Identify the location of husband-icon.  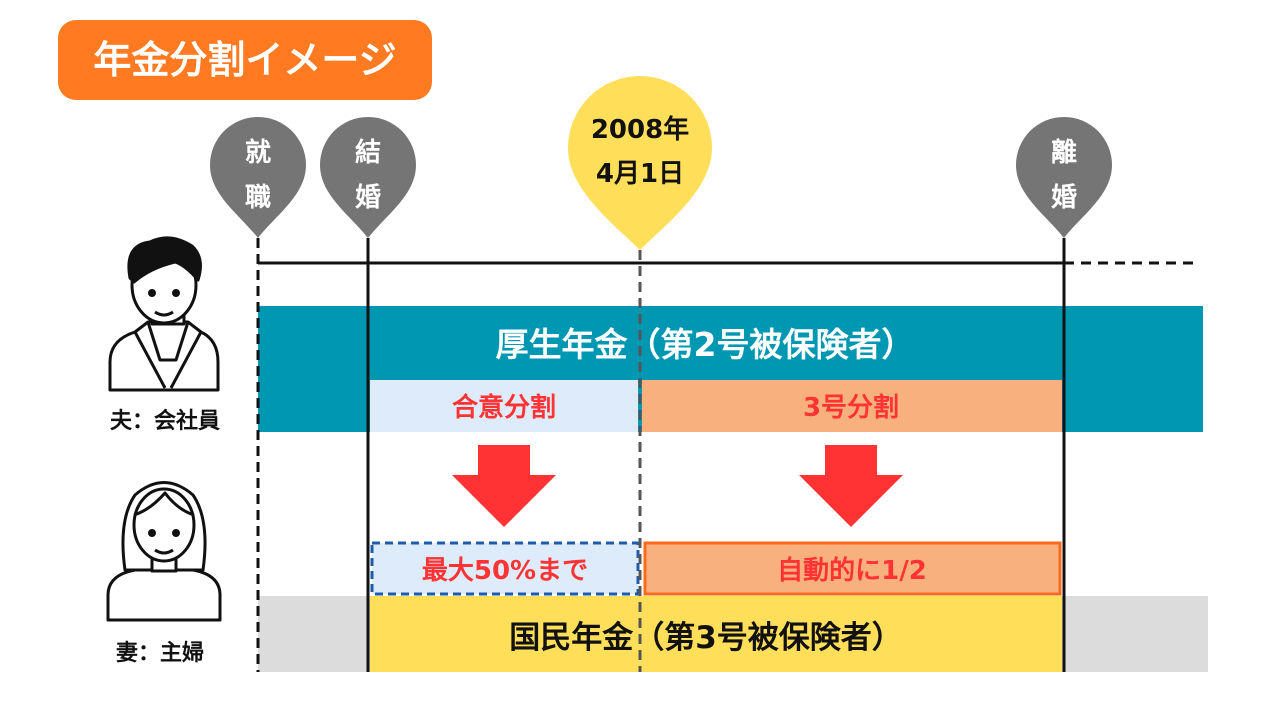
(164, 314).